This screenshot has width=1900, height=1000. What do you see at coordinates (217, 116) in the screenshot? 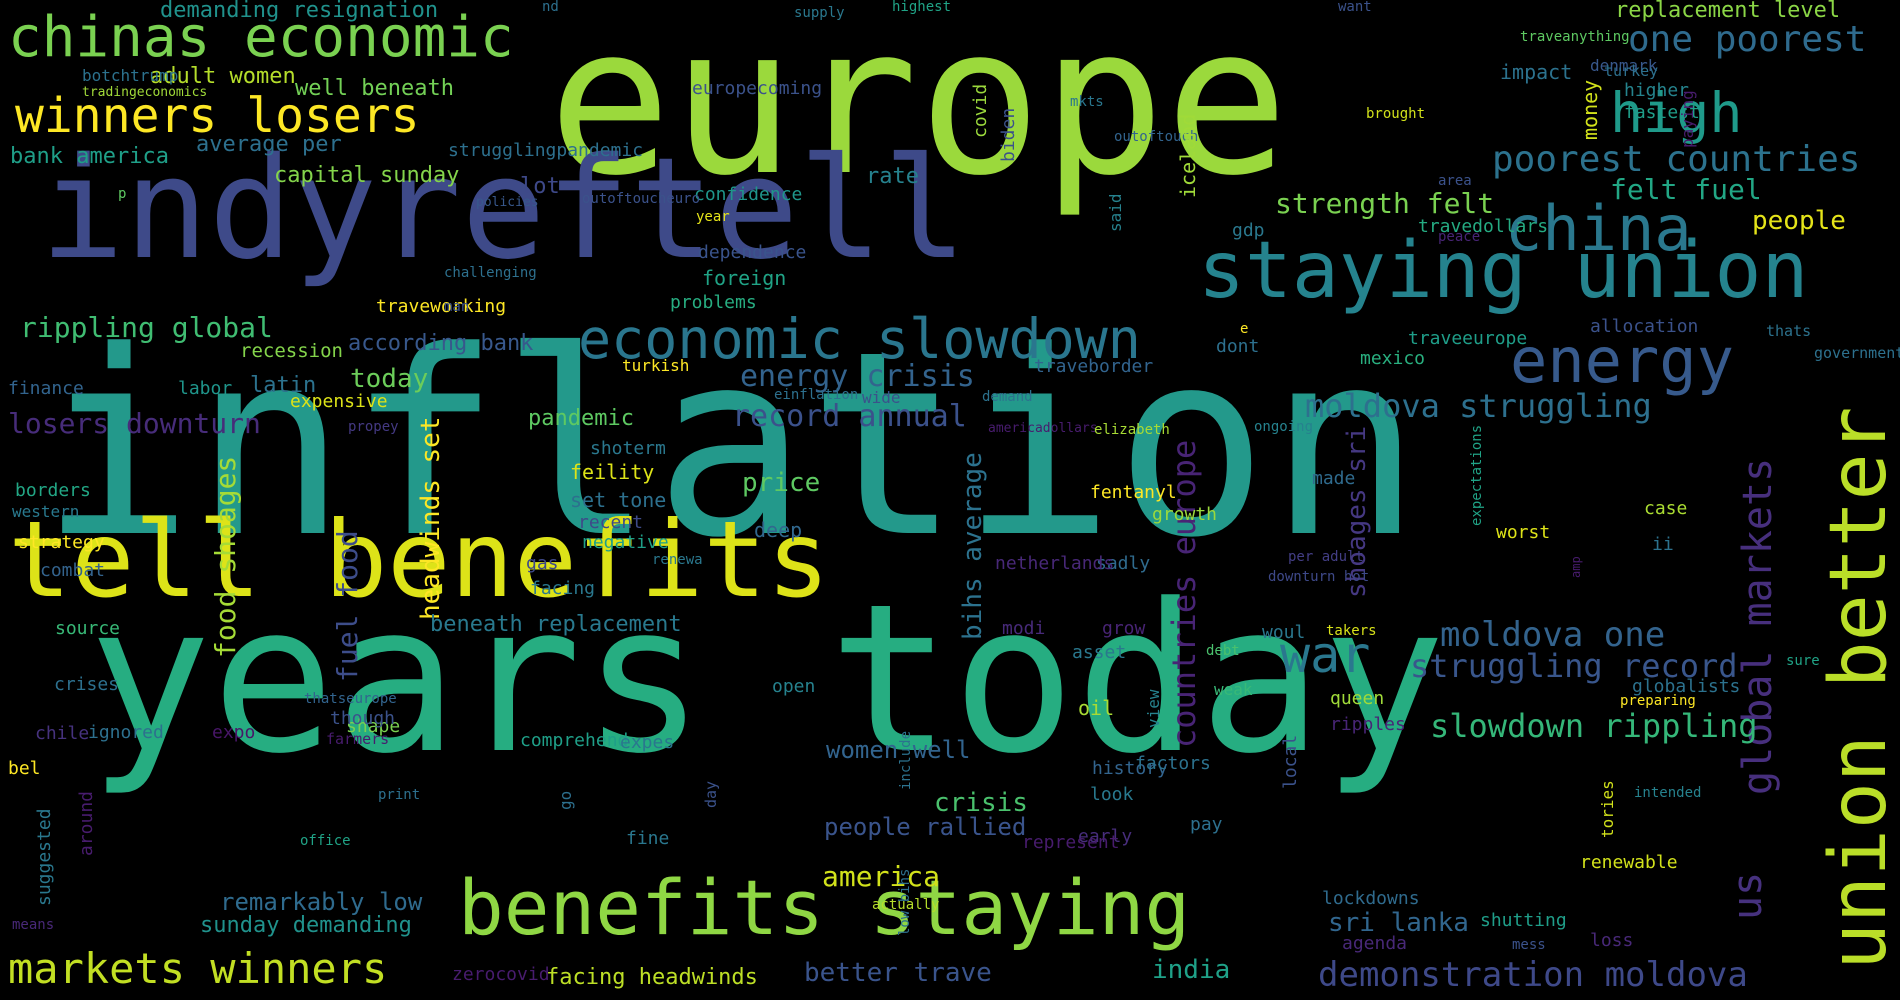
I see `cloud-word: winners losers` at bounding box center [217, 116].